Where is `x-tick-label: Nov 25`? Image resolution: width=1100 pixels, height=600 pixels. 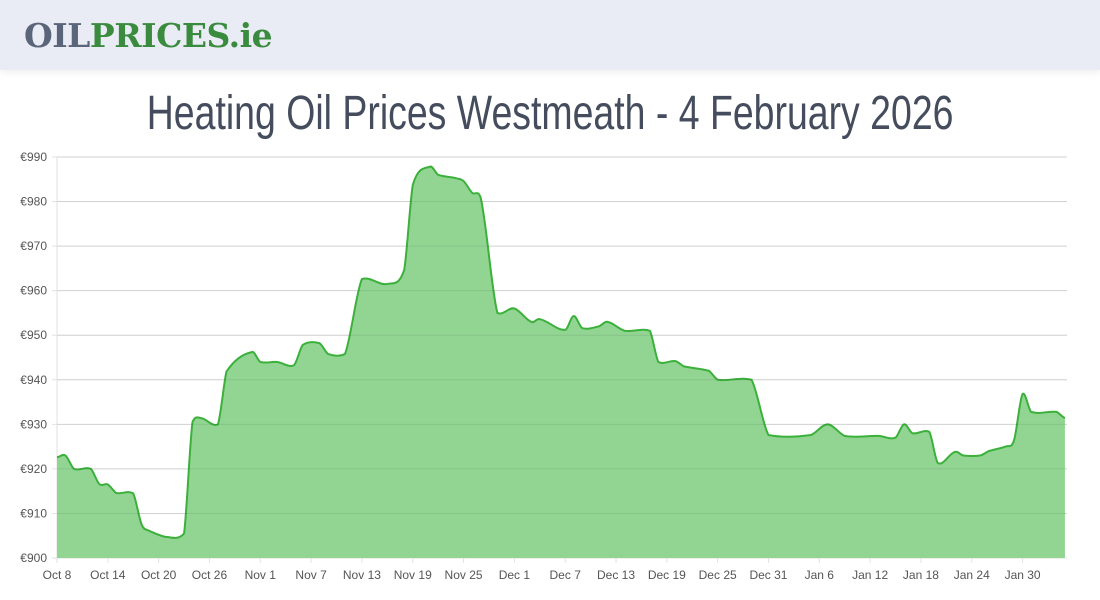 x-tick-label: Nov 25 is located at coordinates (464, 575).